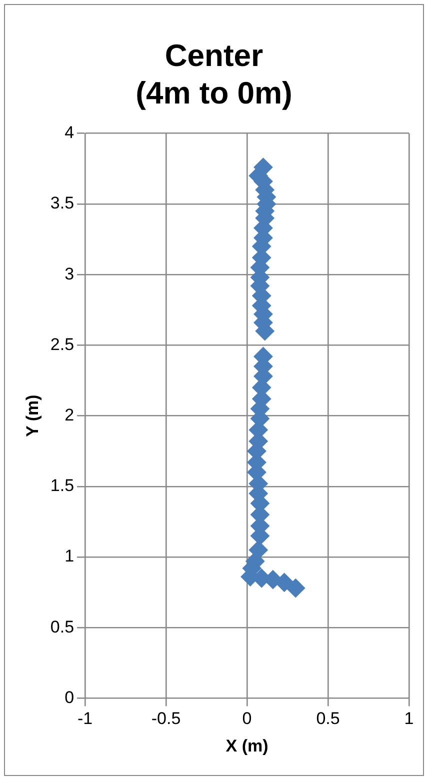 This screenshot has width=430, height=782. Describe the element at coordinates (409, 718) in the screenshot. I see `x-tick-label: 1` at that location.